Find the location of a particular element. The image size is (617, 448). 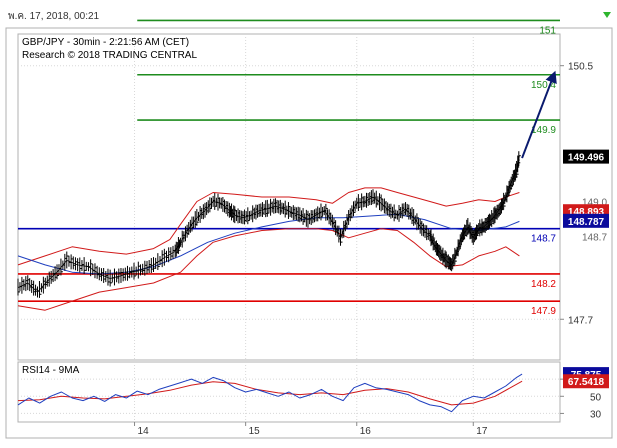

x-tick-label: 16 is located at coordinates (366, 431).